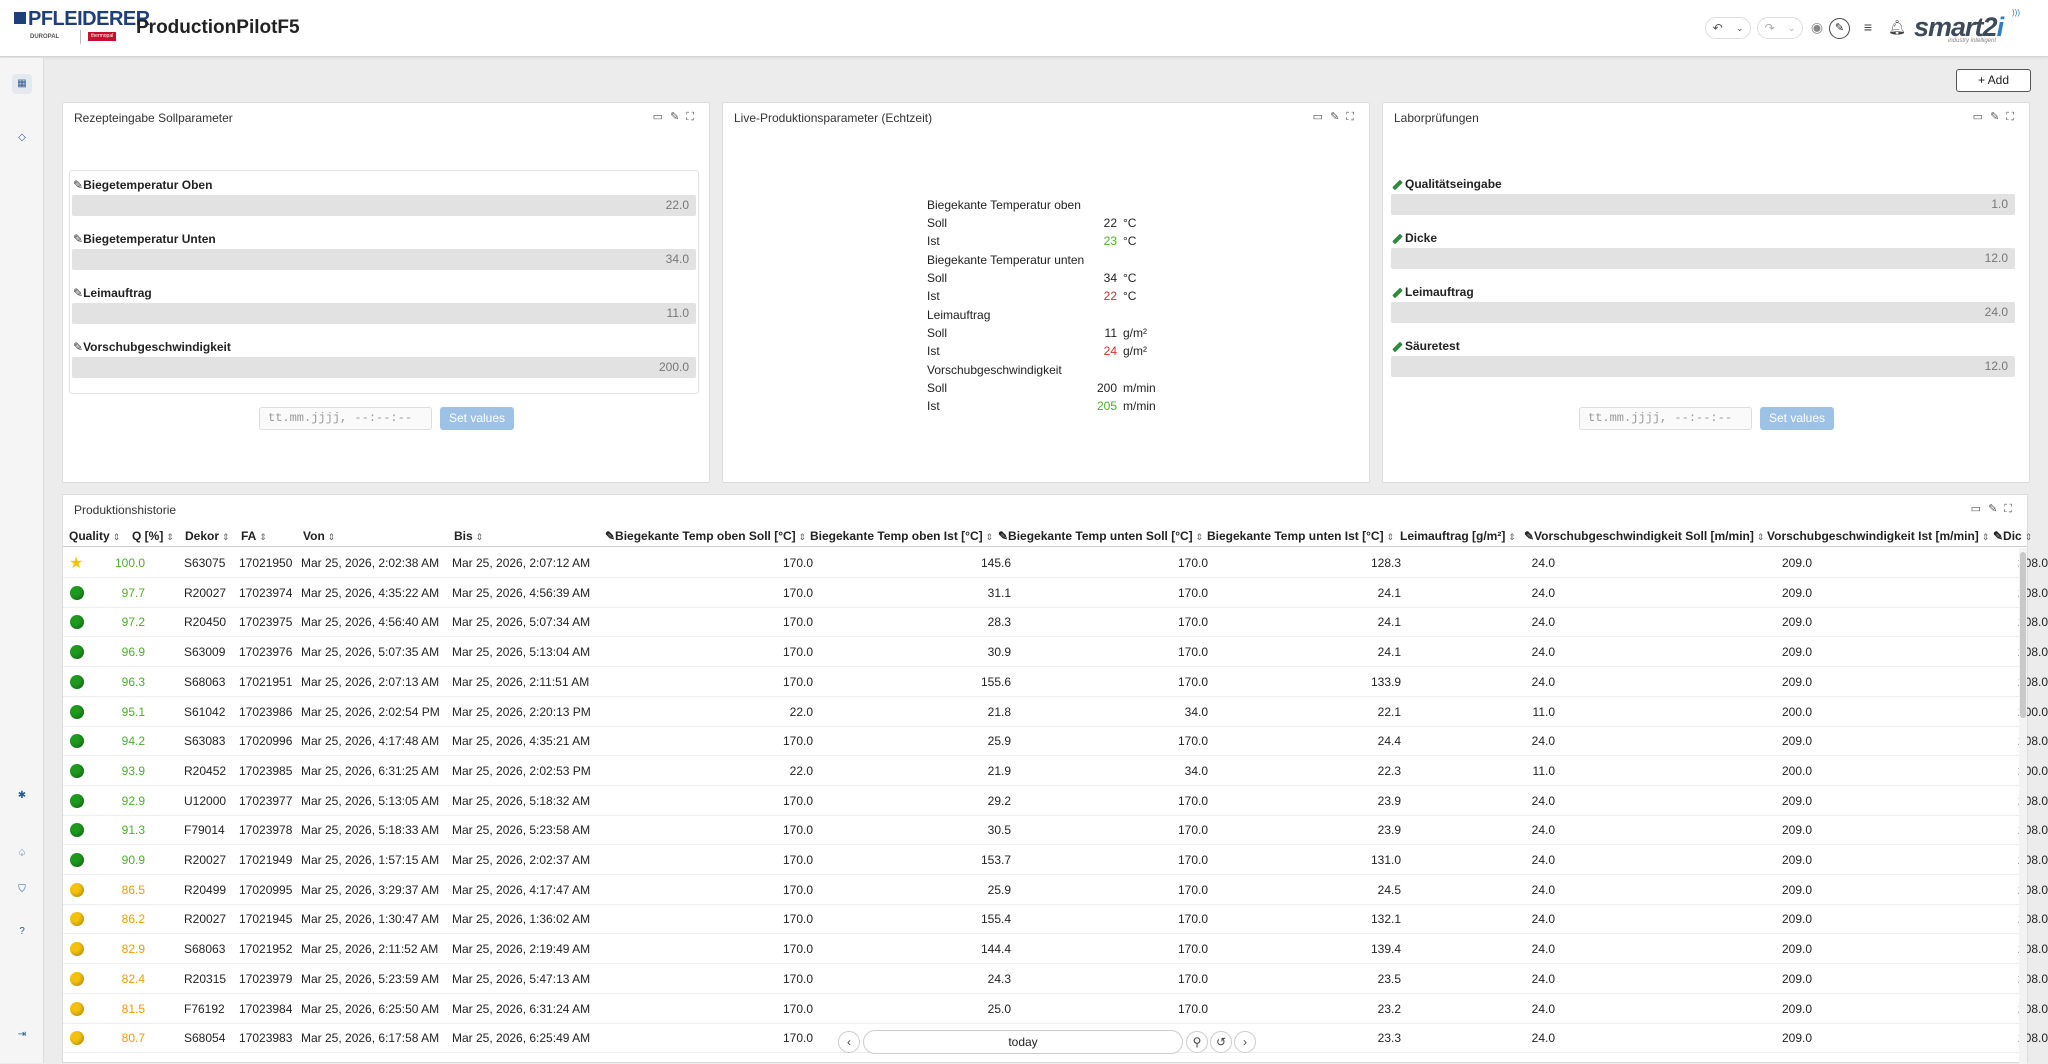 This screenshot has height=1064, width=2048. I want to click on col-q-percent: Q [%], so click(153, 536).